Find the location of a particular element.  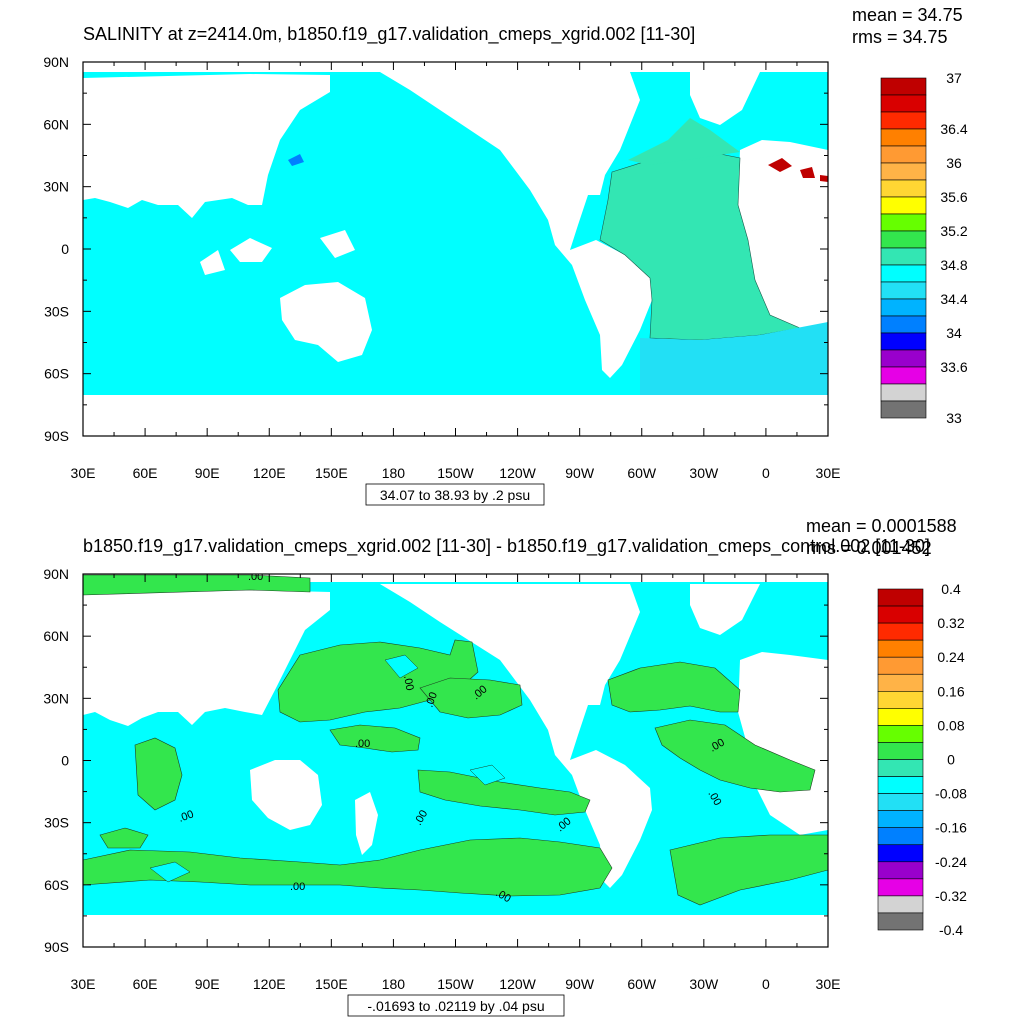

panel1-land-africa-europe is located at coordinates (783, 236).